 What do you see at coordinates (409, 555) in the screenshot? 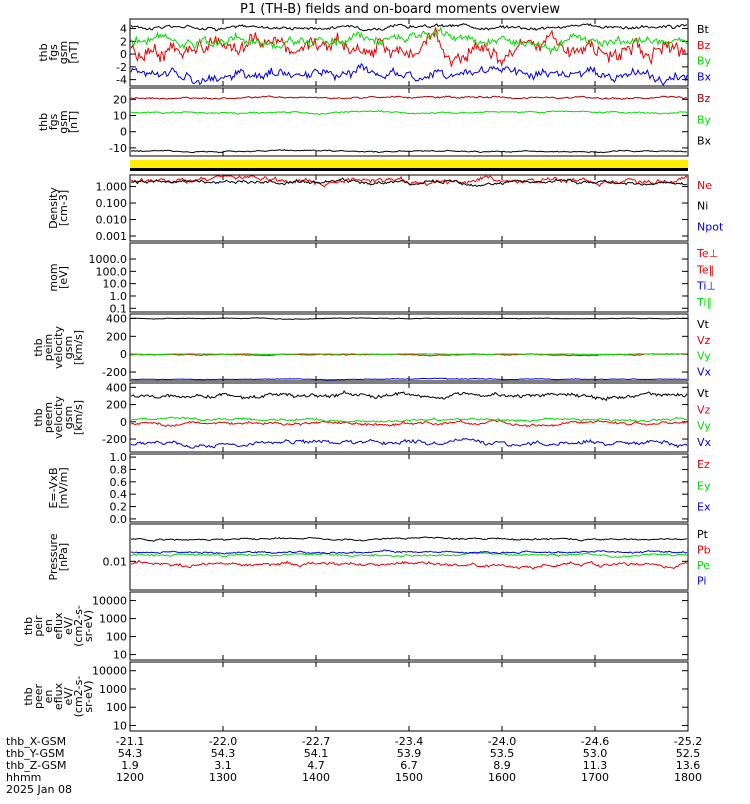
I see `series-Pe` at bounding box center [409, 555].